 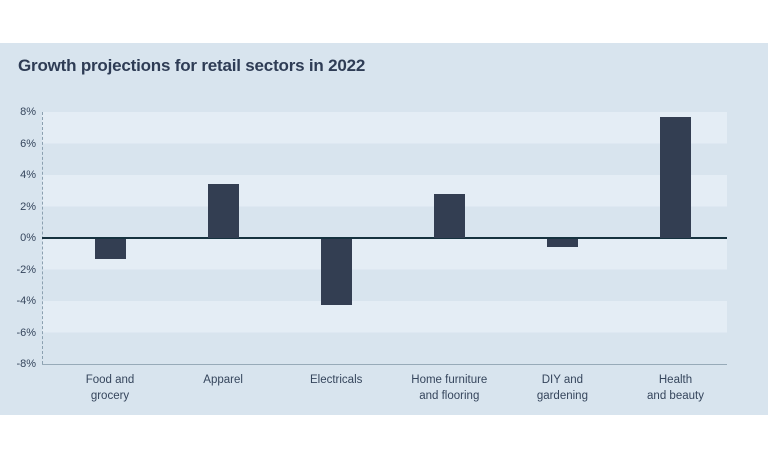 I want to click on x-category-label: DIY and gardening, so click(x=562, y=388).